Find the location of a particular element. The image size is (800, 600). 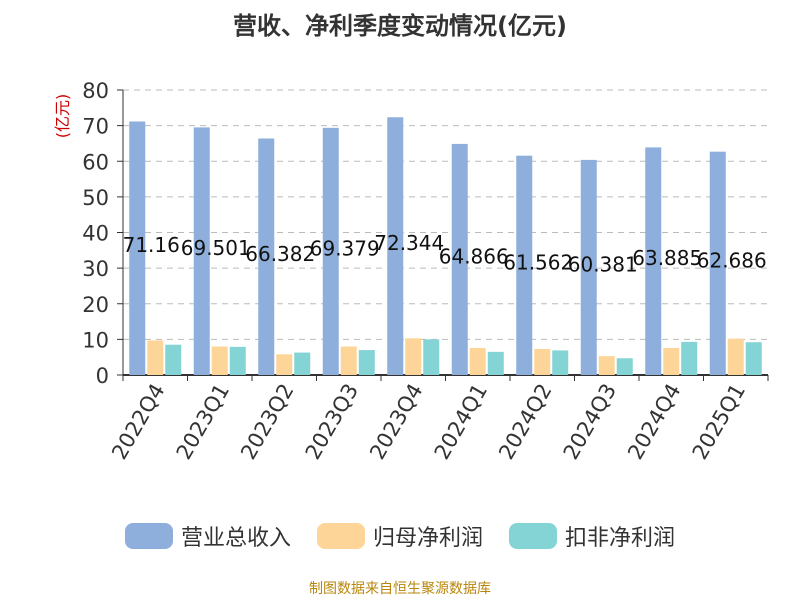

x-tick-label: 2023Q1 is located at coordinates (203, 422).